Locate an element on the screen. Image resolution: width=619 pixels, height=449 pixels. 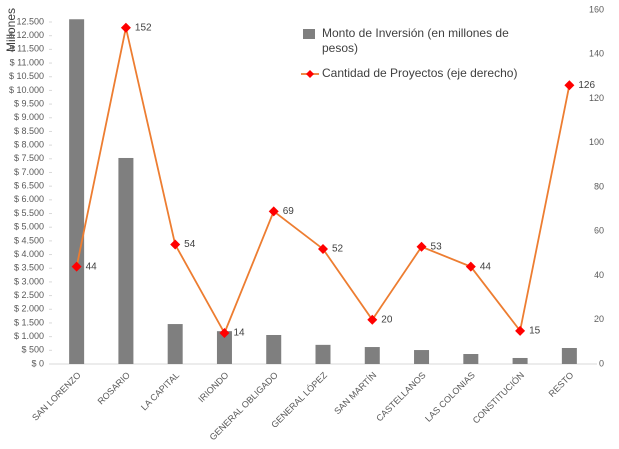
data-label: 126 is located at coordinates (586, 85).